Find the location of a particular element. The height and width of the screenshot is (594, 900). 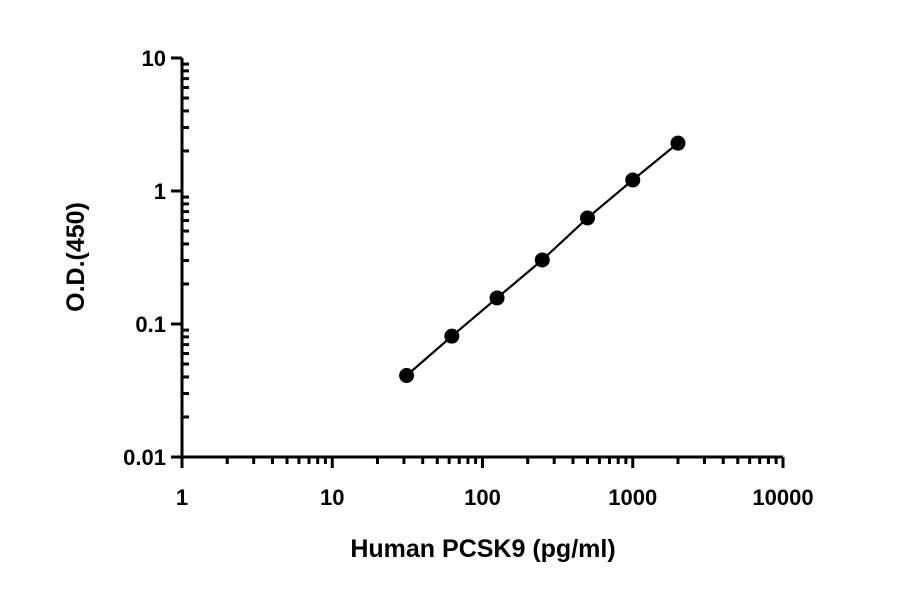

y-tick-label: 0.1 is located at coordinates (150, 324).